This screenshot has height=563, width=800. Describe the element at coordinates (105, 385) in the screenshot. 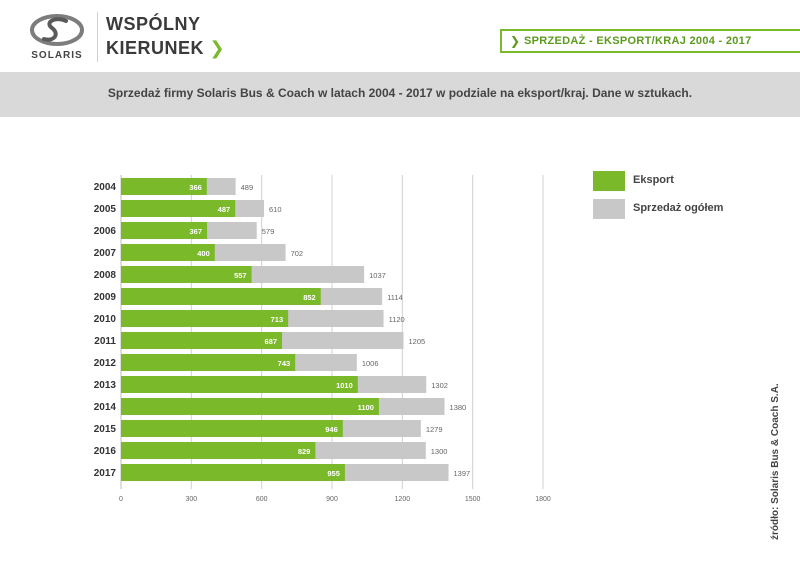

I see `y-category-label: 2013` at that location.